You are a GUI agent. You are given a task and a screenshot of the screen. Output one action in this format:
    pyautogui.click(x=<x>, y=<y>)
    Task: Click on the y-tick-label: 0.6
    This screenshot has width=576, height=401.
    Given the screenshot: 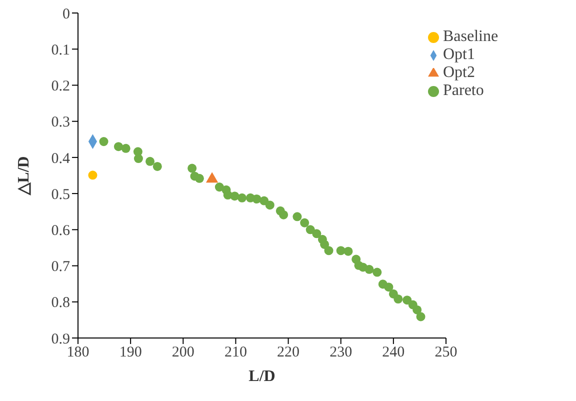 What is the action you would take?
    pyautogui.click(x=60, y=230)
    